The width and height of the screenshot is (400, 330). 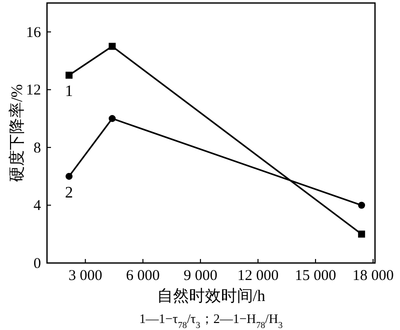 What do you see at coordinates (211, 320) in the screenshot?
I see `text: 1—1−τ$_{78}$/τ$_{3}$；2—1−H$_{78}$/H$_{3}$` at bounding box center [211, 320].